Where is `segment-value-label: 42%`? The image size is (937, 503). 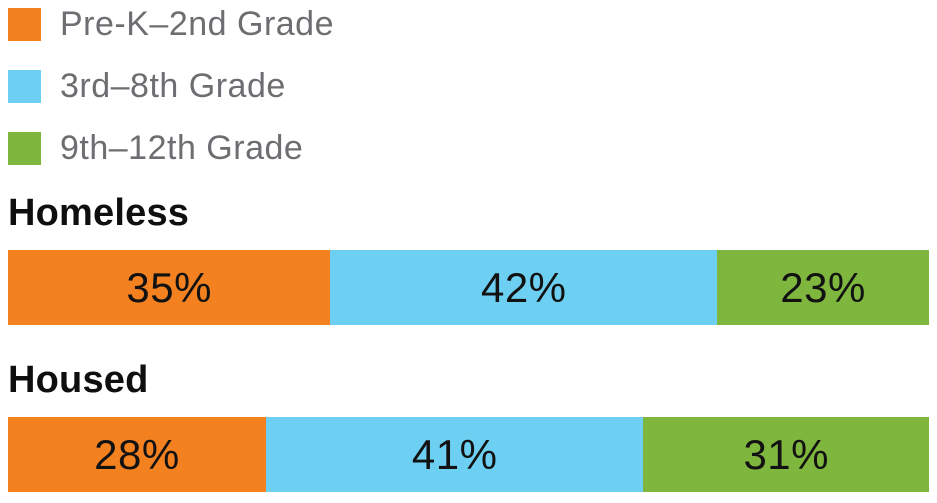 segment-value-label: 42% is located at coordinates (523, 287).